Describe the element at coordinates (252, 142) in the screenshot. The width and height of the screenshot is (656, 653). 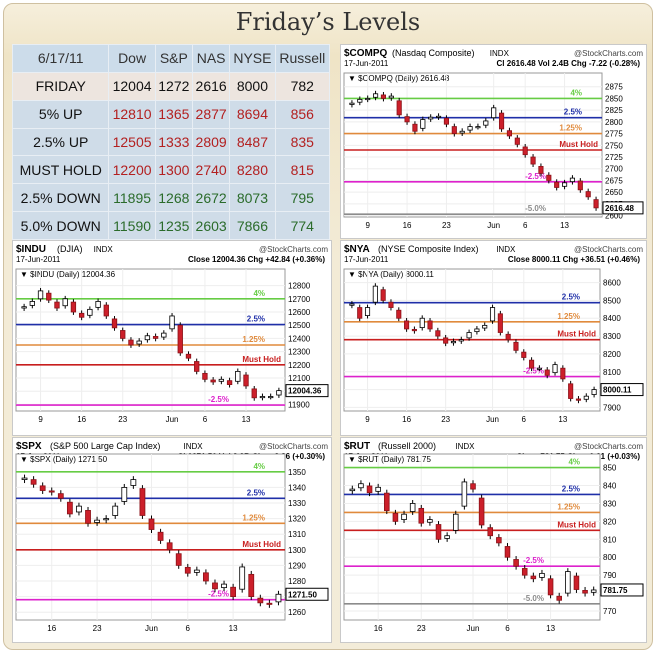
I see `table-cell: 8487` at that location.